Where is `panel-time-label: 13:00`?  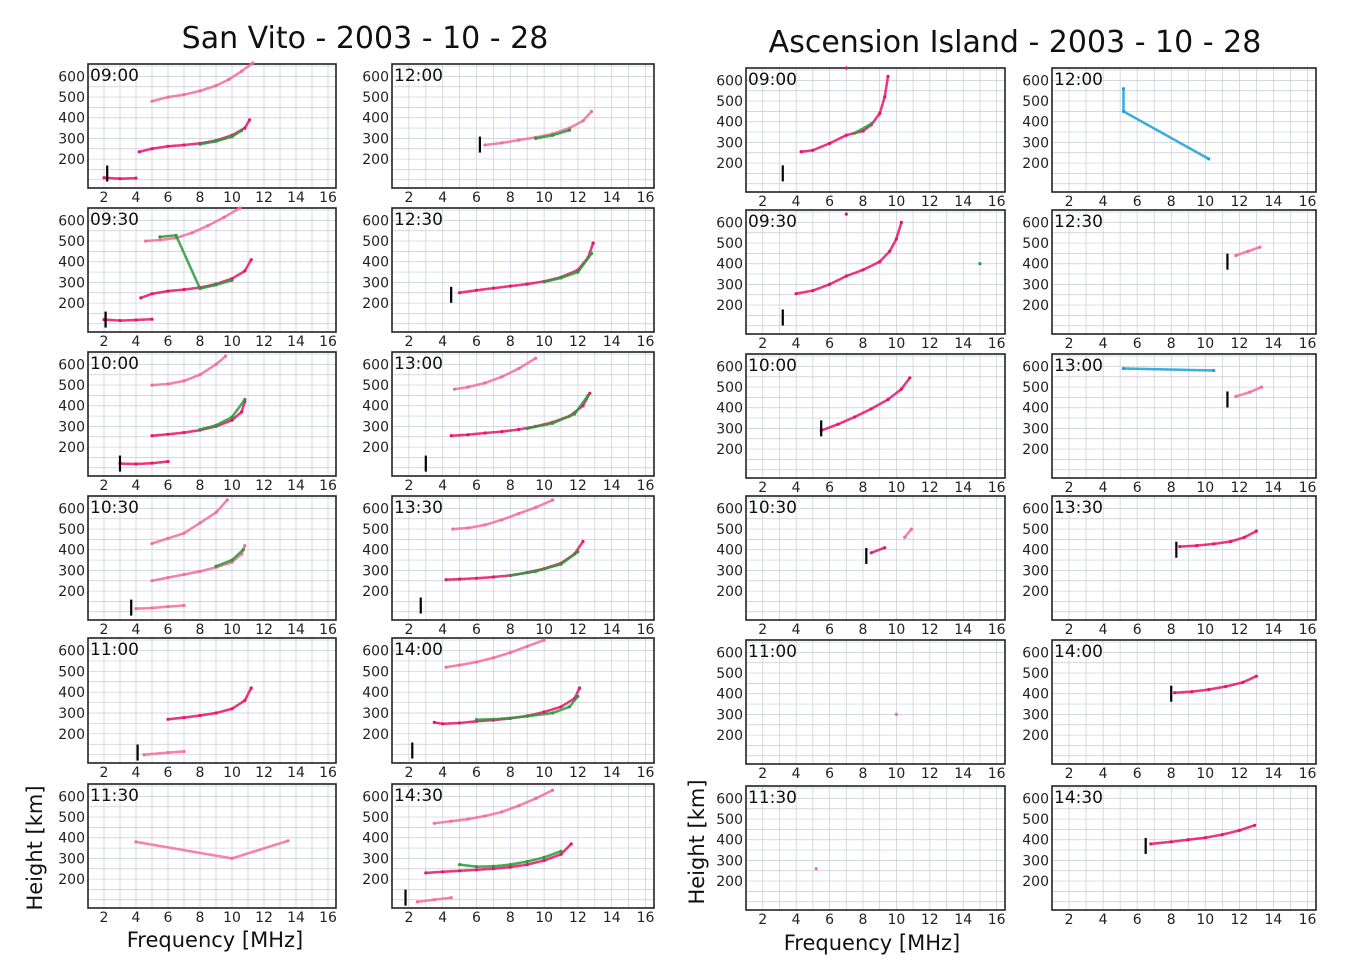
panel-time-label: 13:00 is located at coordinates (418, 364).